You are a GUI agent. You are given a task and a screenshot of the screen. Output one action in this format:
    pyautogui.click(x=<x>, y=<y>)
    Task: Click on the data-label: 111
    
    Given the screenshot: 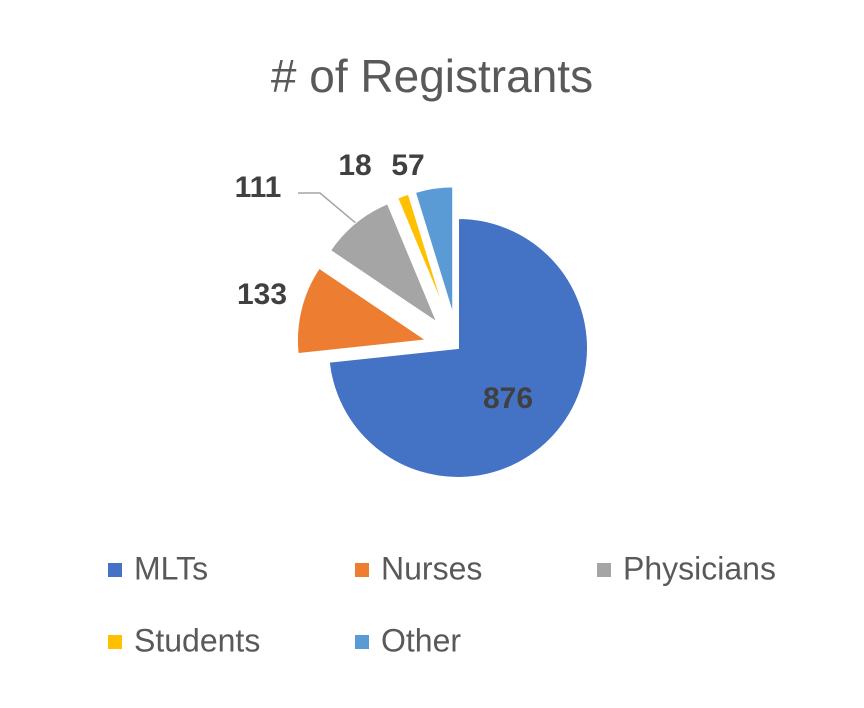 What is the action you would take?
    pyautogui.click(x=258, y=187)
    